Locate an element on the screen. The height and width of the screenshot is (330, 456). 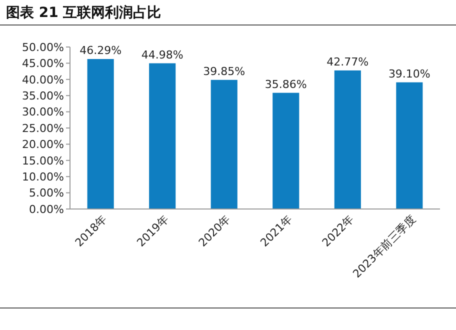
data-label: 39.10% is located at coordinates (409, 73).